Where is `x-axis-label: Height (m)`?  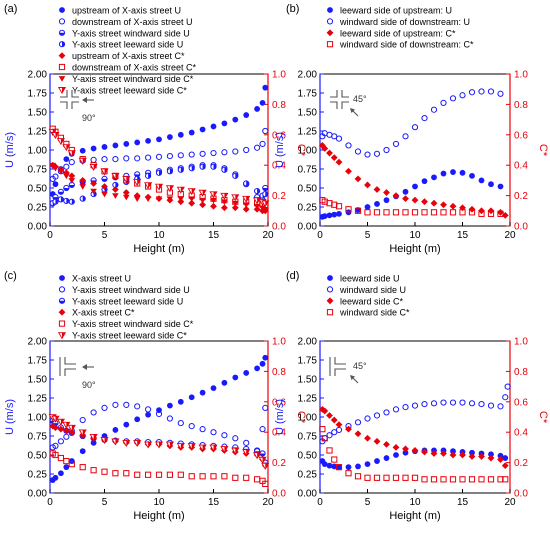
x-axis-label: Height (m) is located at coordinates (414, 516).